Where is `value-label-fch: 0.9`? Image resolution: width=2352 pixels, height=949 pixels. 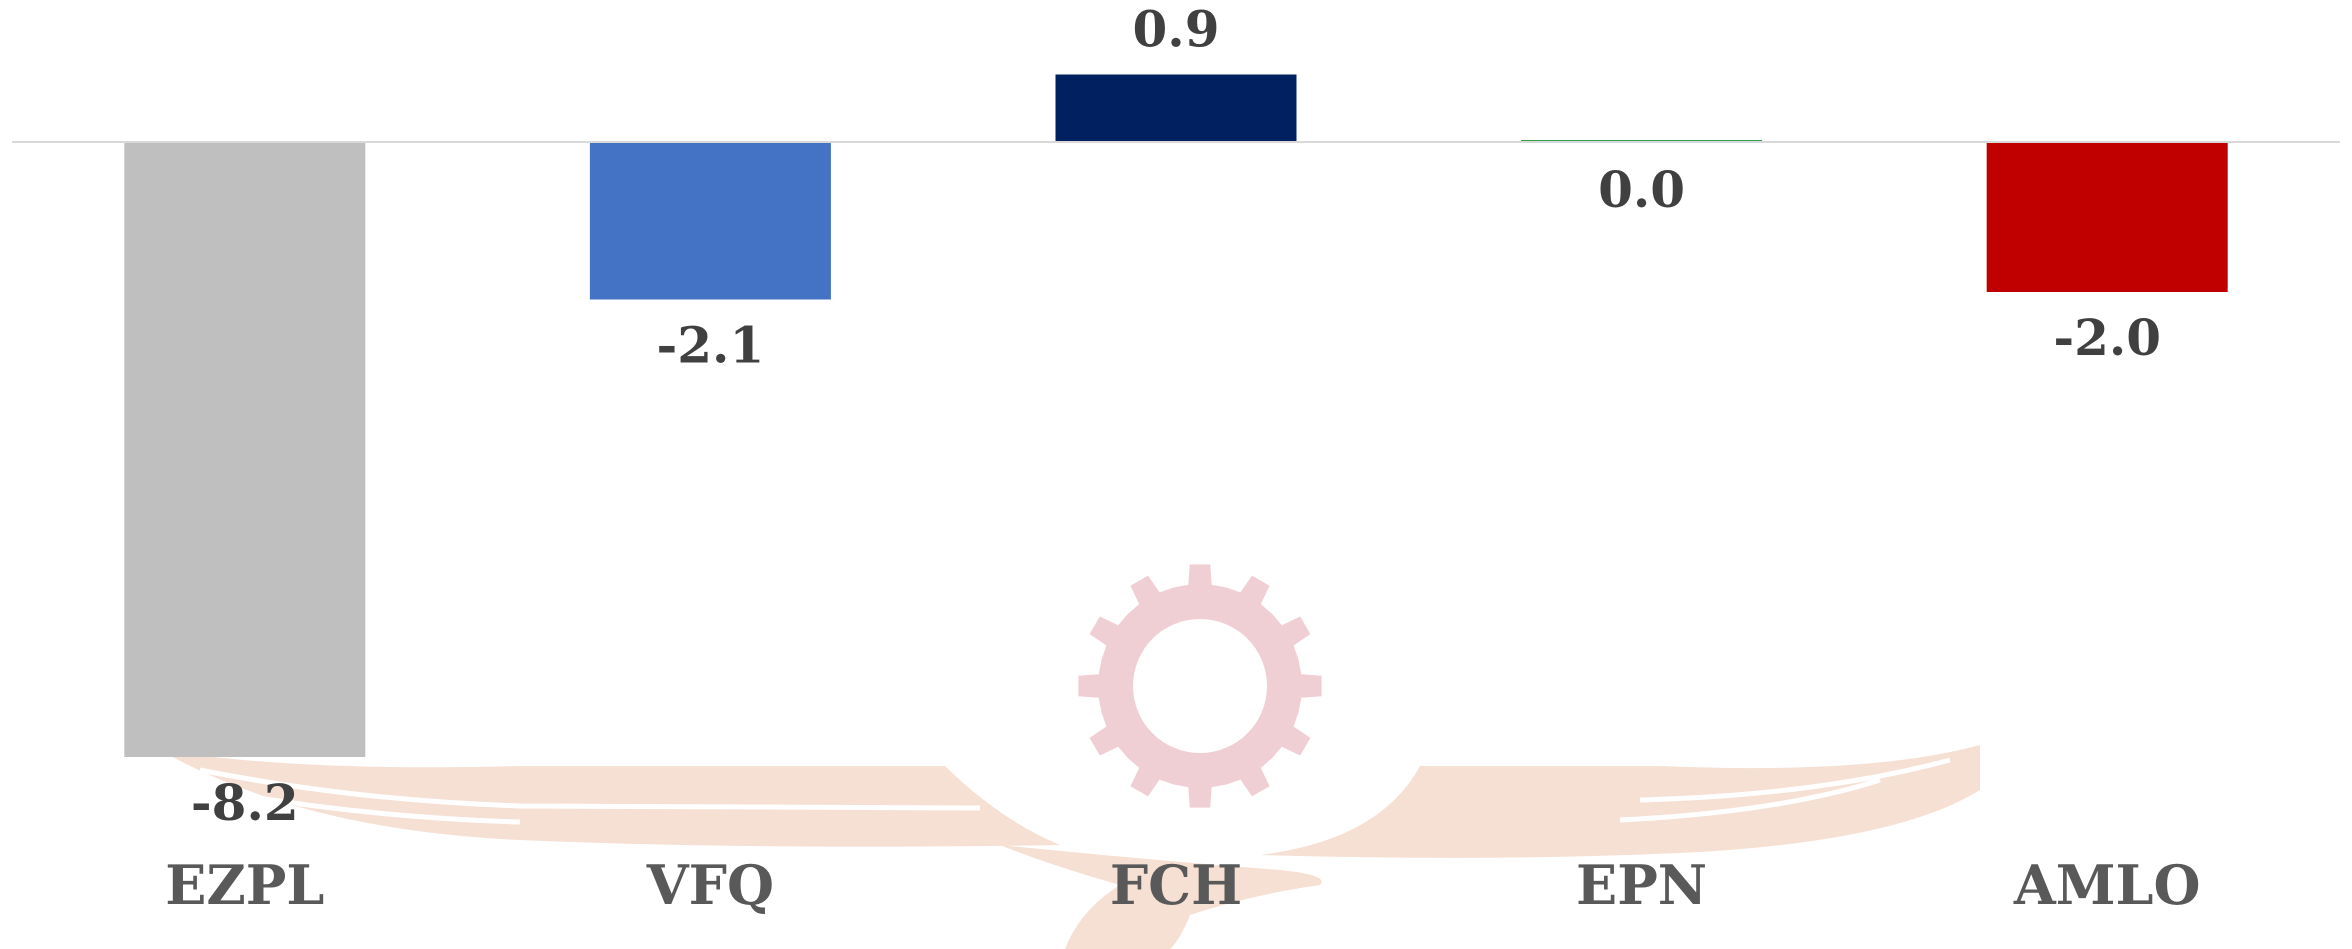
value-label-fch: 0.9 is located at coordinates (1176, 29).